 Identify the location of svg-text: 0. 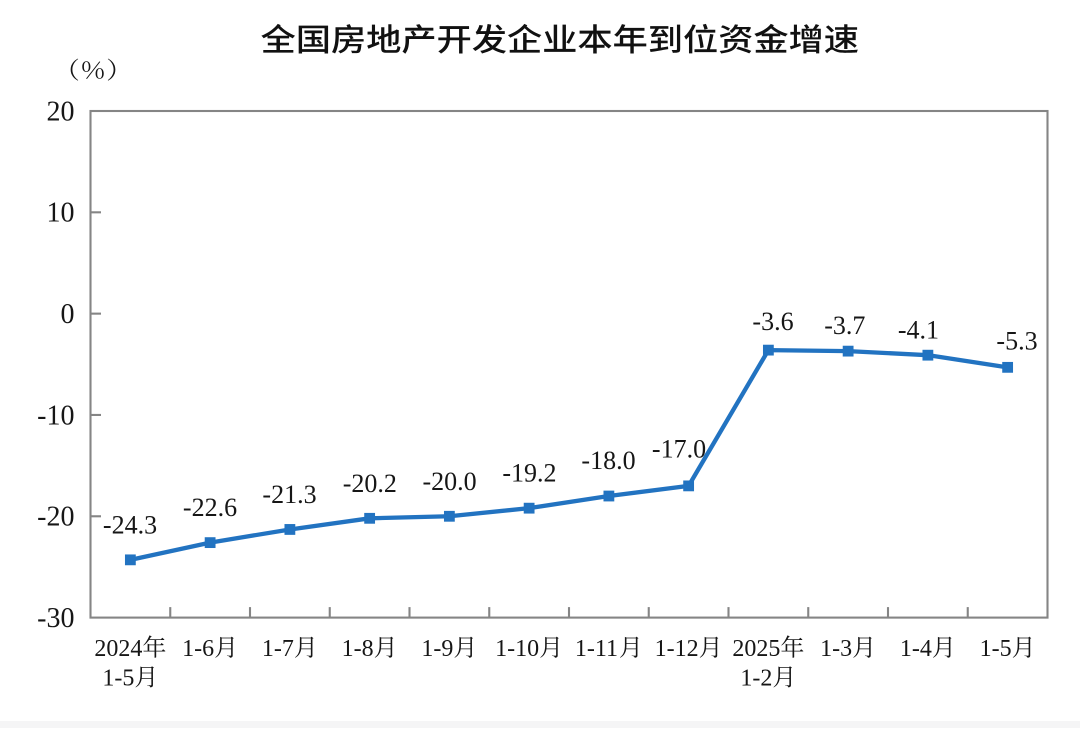
(68, 314).